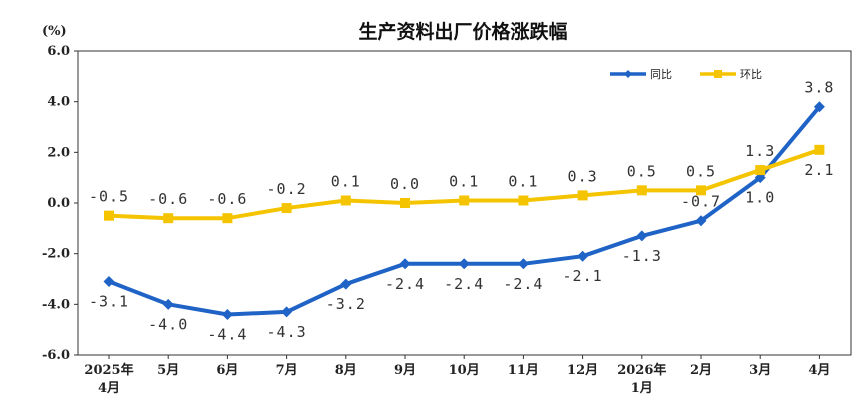  What do you see at coordinates (405, 370) in the screenshot?
I see `x-tick-label: 9月` at bounding box center [405, 370].